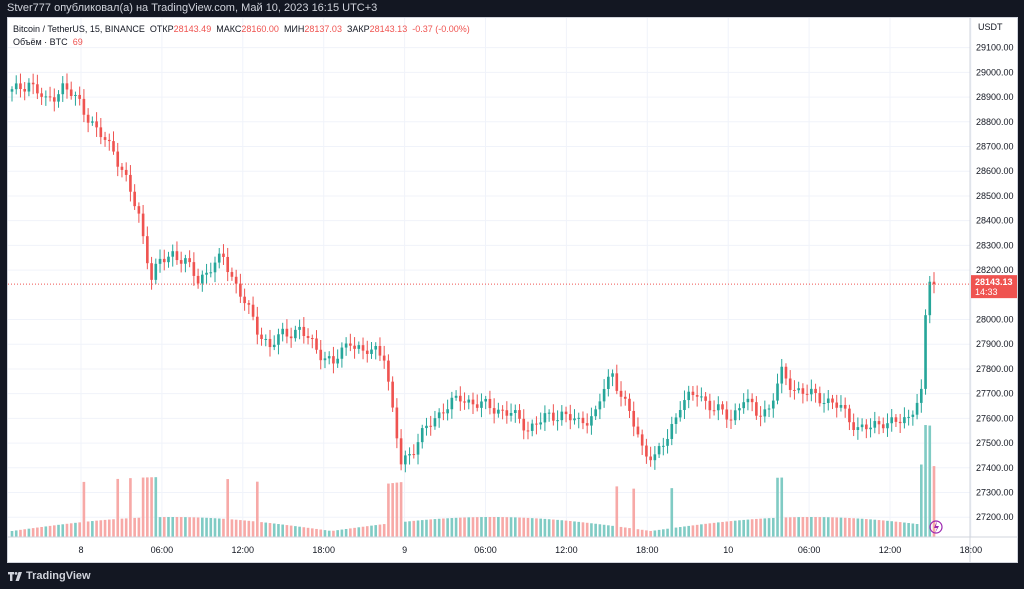  Describe the element at coordinates (77, 42) in the screenshot. I see `volume-value: 69` at that location.